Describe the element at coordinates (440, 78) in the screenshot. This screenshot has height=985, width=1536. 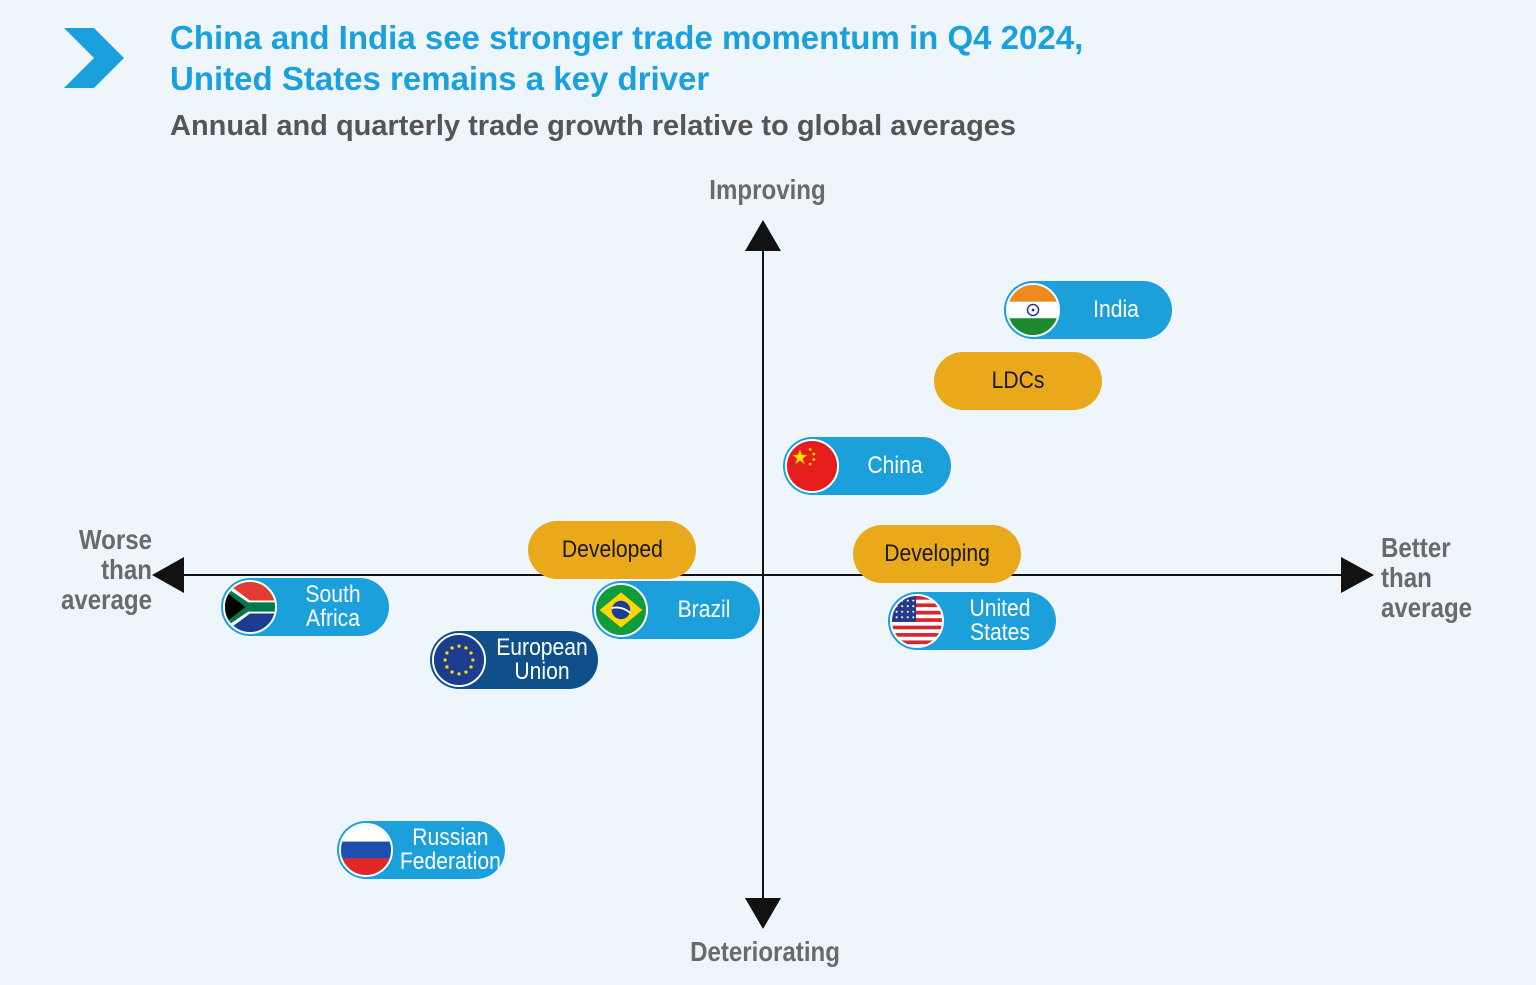
I see `chart-title-line-2: United States remains a key driver` at that location.